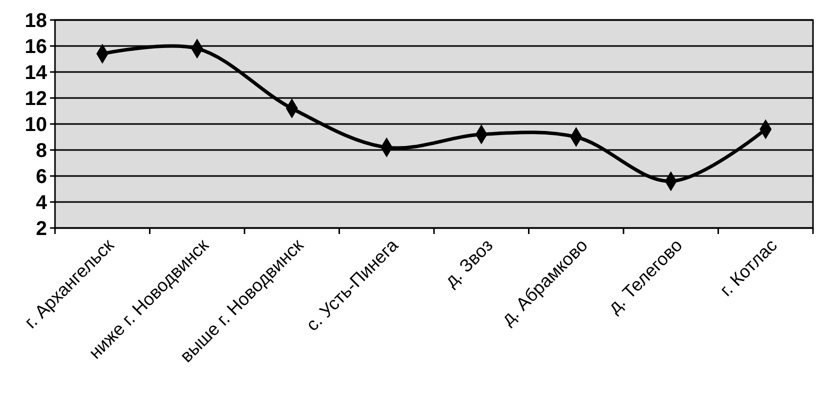 Image resolution: width=818 pixels, height=416 pixels. I want to click on y-tick-label: 4, so click(42, 203).